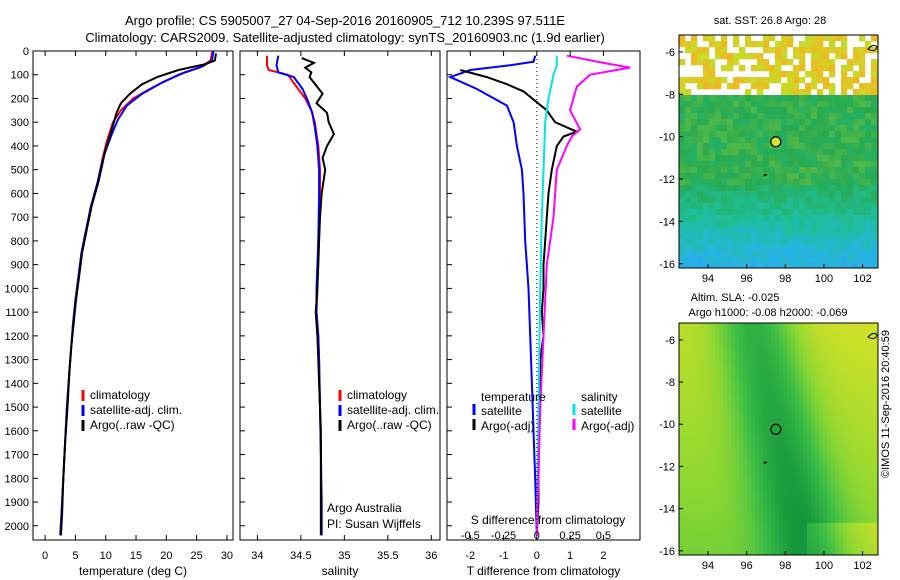 The height and width of the screenshot is (580, 900). What do you see at coordinates (778, 151) in the screenshot?
I see `sst-map-panel` at bounding box center [778, 151].